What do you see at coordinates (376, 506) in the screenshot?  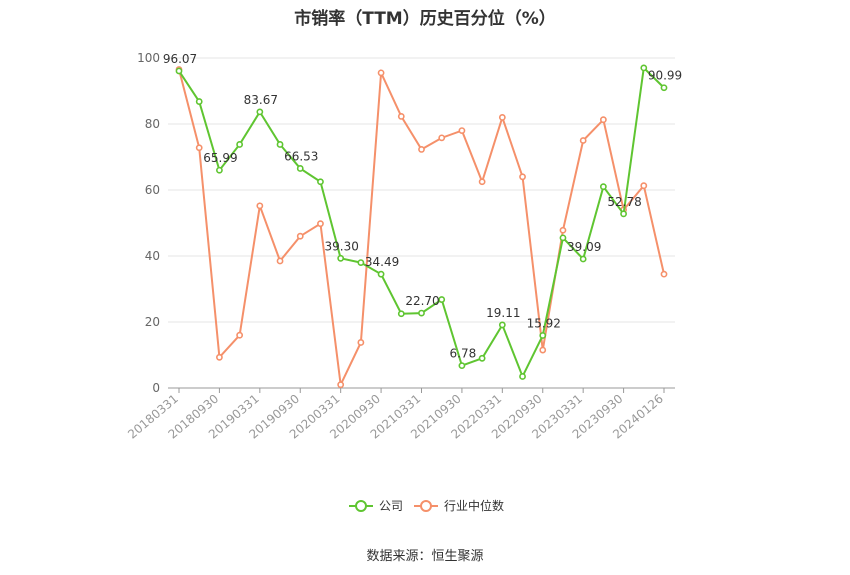 I see `legend-item-company: 公司` at bounding box center [376, 506].